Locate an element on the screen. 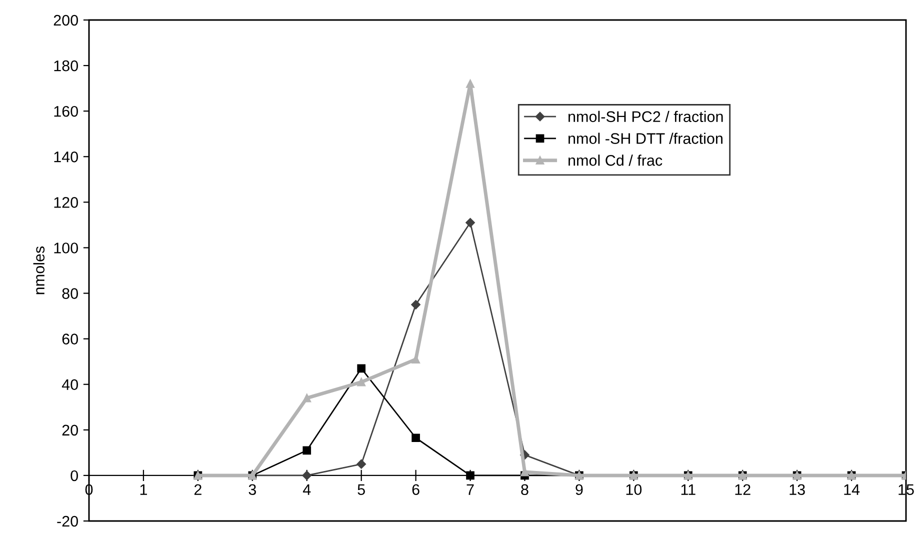 Image resolution: width=920 pixels, height=550 pixels. x-tick-label: 11 is located at coordinates (688, 489).